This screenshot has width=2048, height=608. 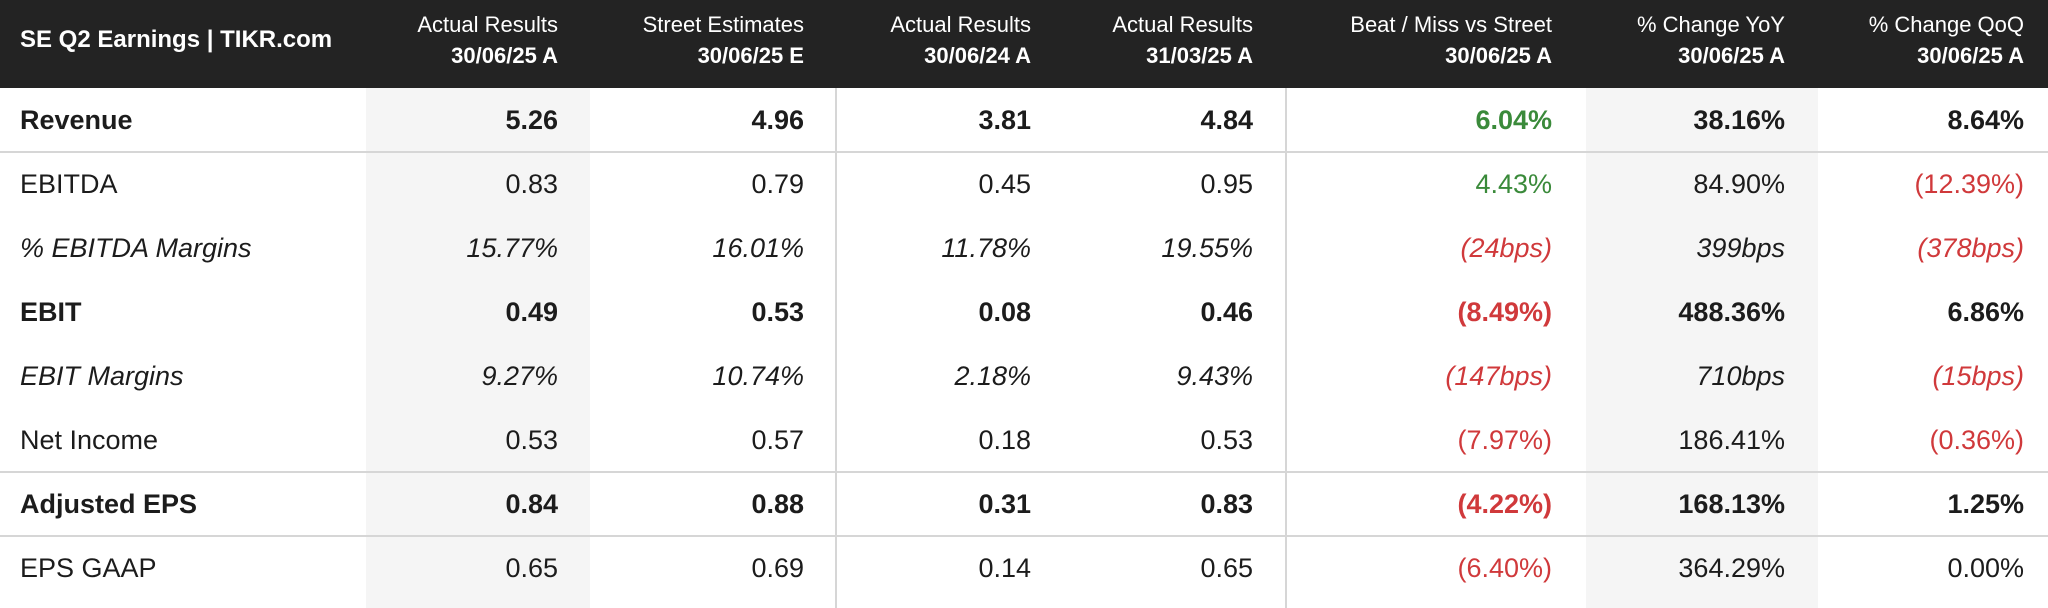 I want to click on row-label: Net Income, so click(x=89, y=440).